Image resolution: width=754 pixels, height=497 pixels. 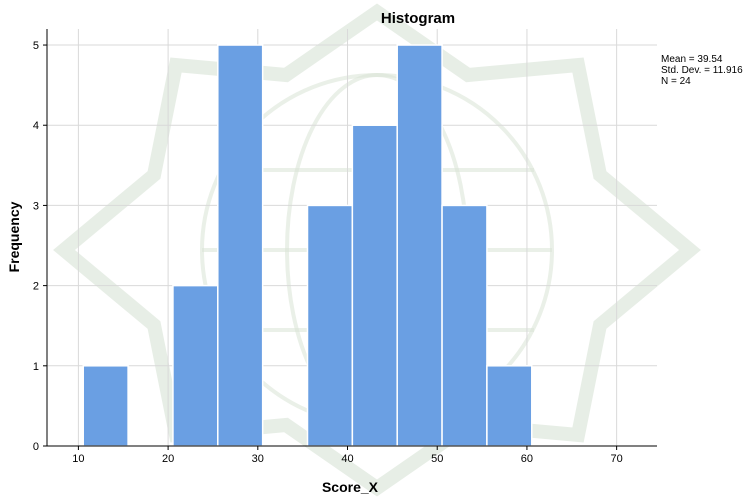 What do you see at coordinates (527, 459) in the screenshot?
I see `x-tick-label-60: 60` at bounding box center [527, 459].